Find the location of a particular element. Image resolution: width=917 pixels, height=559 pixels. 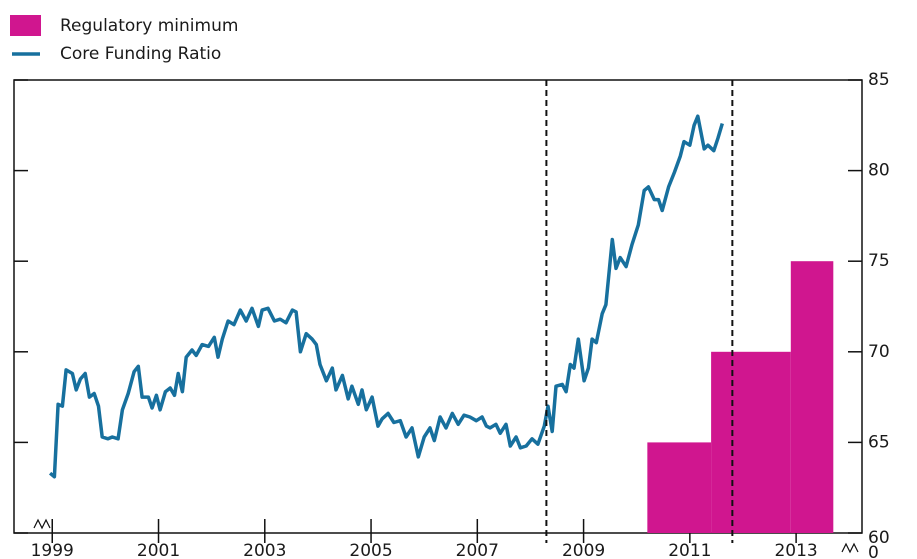

y-tick-label: 85 is located at coordinates (879, 80).